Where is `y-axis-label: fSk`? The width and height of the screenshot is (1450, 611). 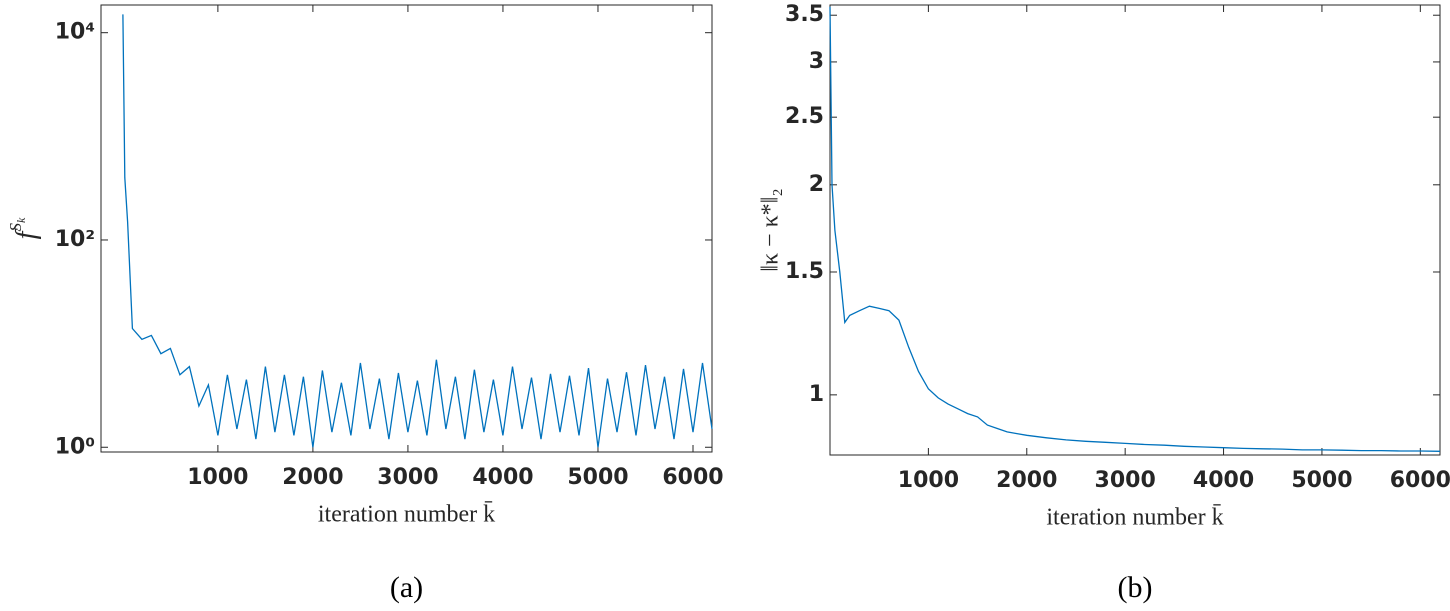 y-axis-label: fSk is located at coordinates (24, 228).